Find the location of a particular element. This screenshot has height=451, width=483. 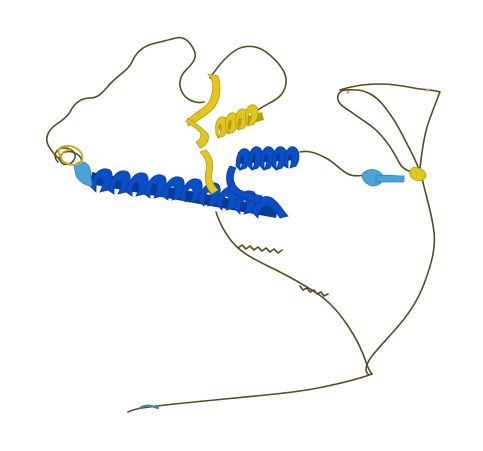

helix-middle is located at coordinates (263, 175).